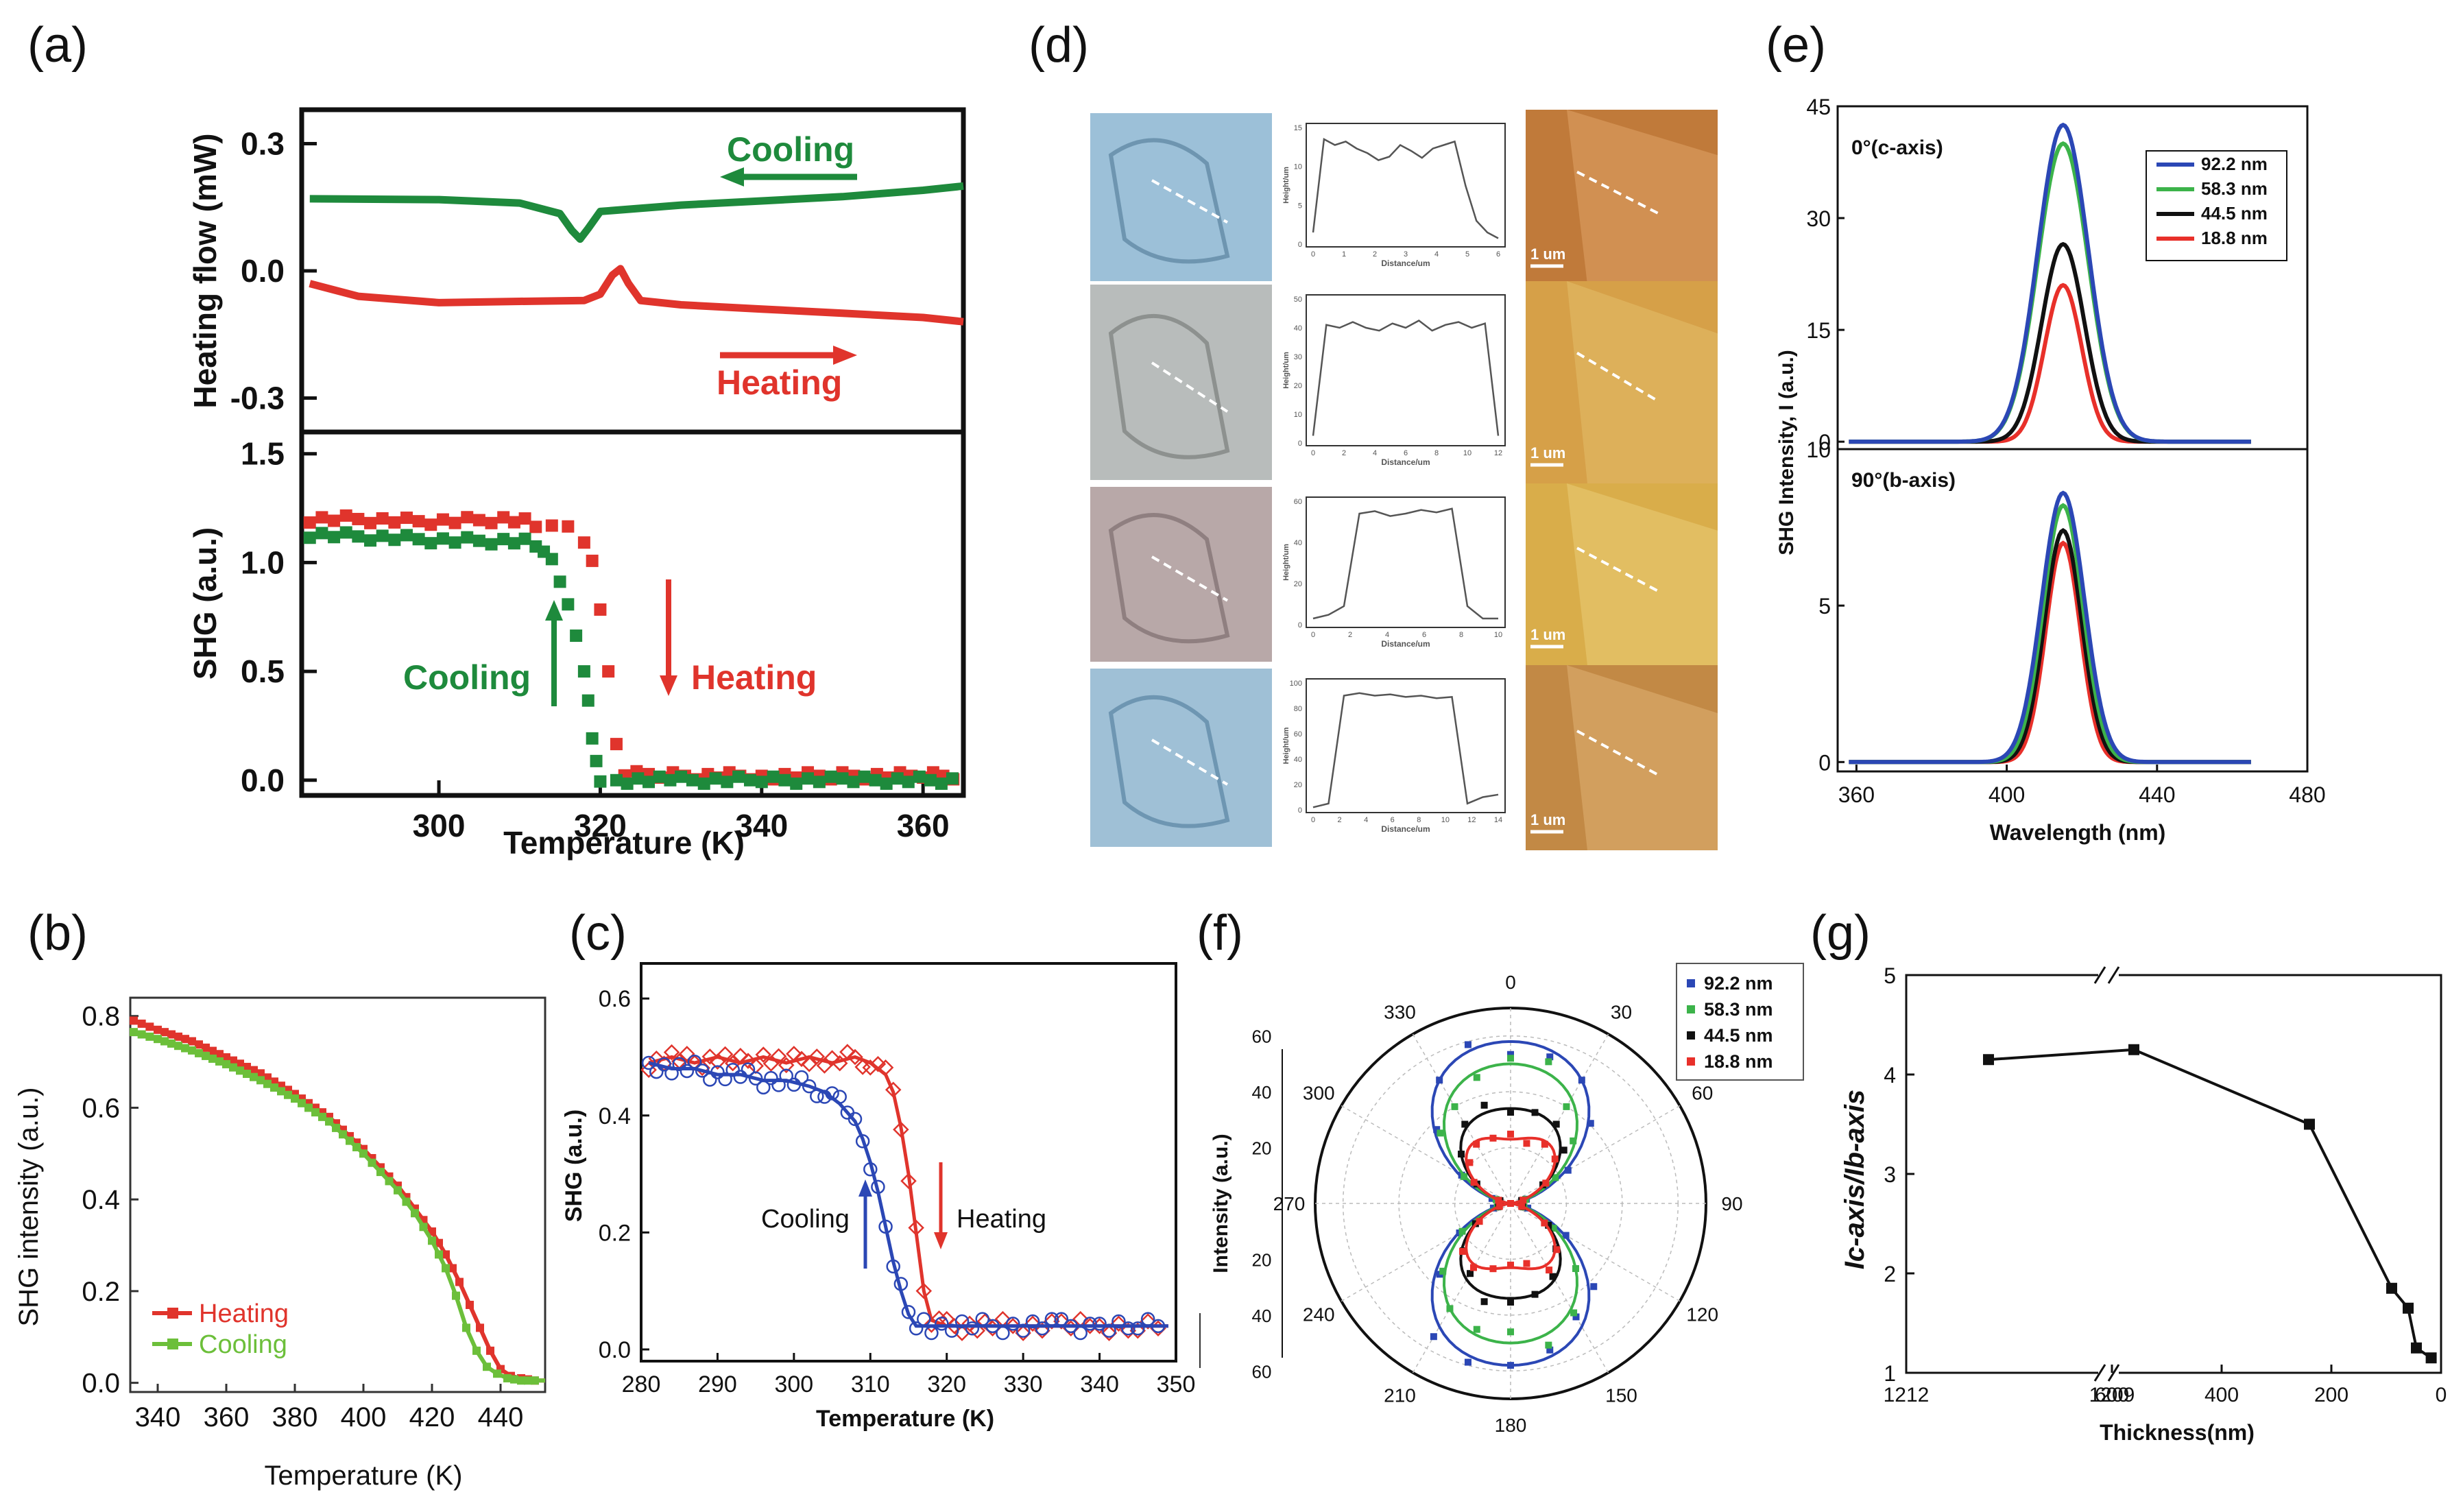 The height and width of the screenshot is (1512, 2463). What do you see at coordinates (779, 382) in the screenshot?
I see `a-top-heating-label: Heating` at bounding box center [779, 382].